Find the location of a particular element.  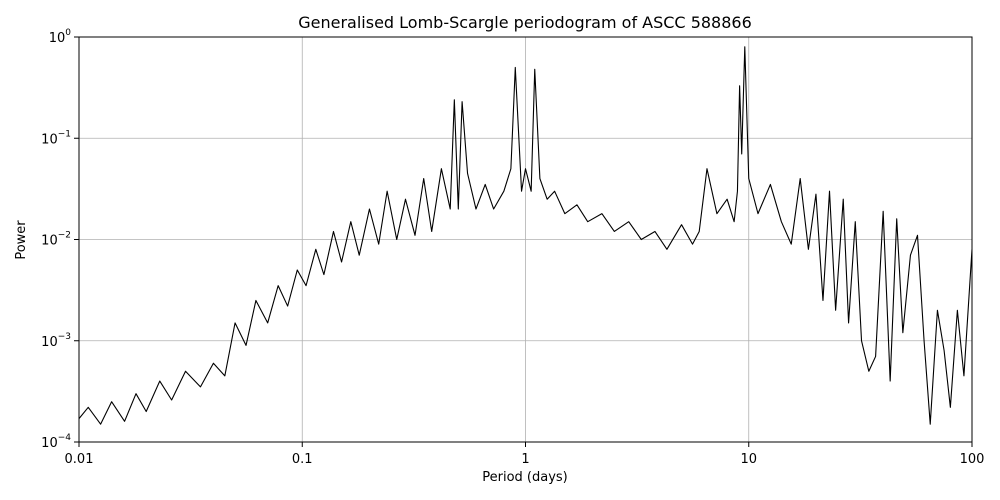

x-tick-label: 10 is located at coordinates (748, 459).